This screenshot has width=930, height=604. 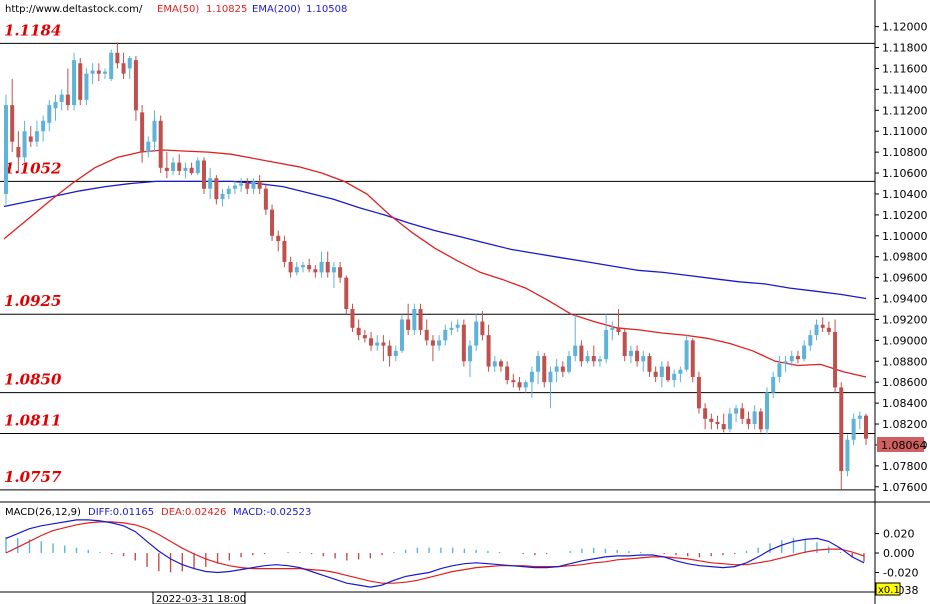 What do you see at coordinates (193, 512) in the screenshot?
I see `macd-dea-label: DEA:0.02426` at bounding box center [193, 512].